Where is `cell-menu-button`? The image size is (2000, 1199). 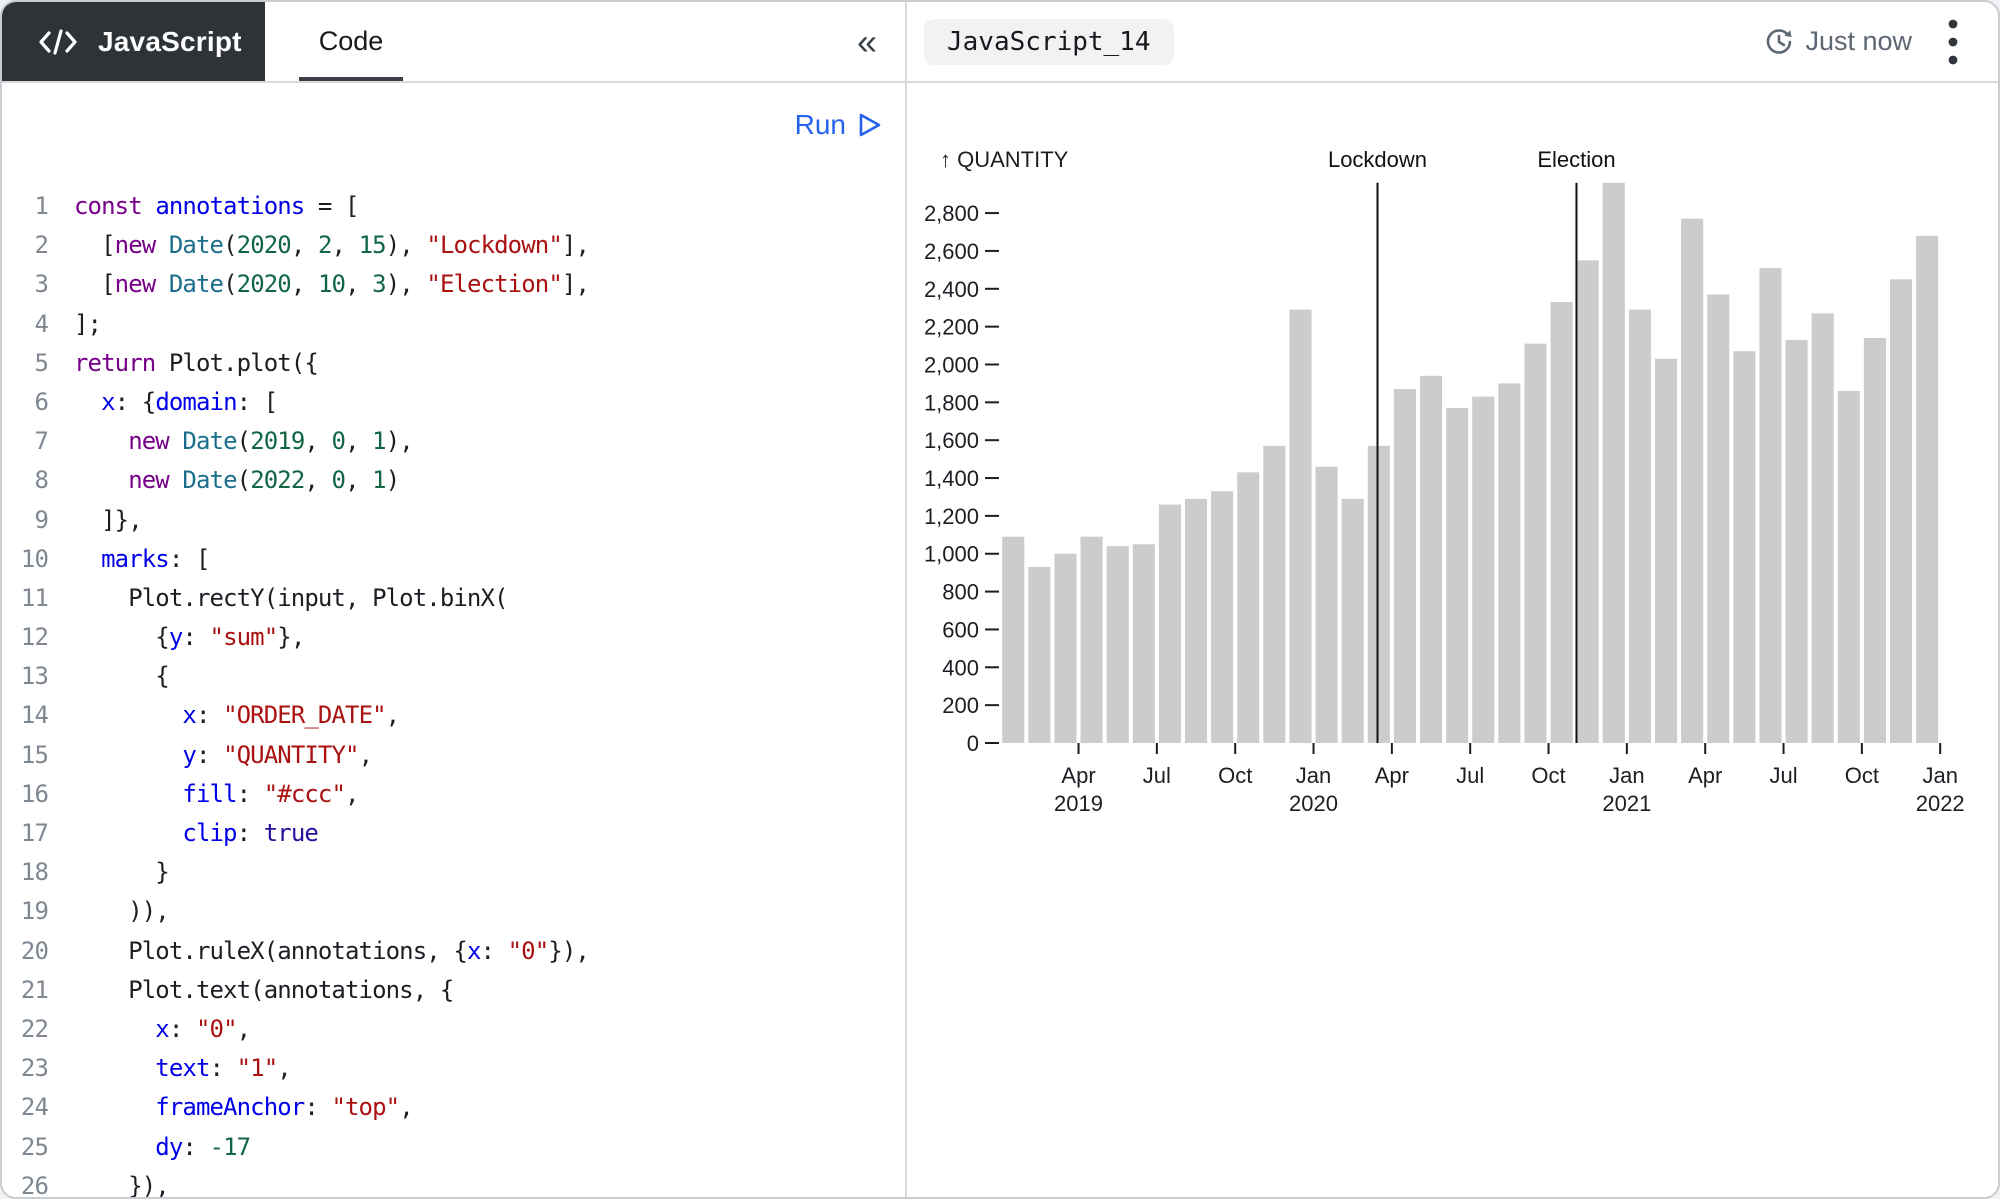 cell-menu-button is located at coordinates (1953, 41).